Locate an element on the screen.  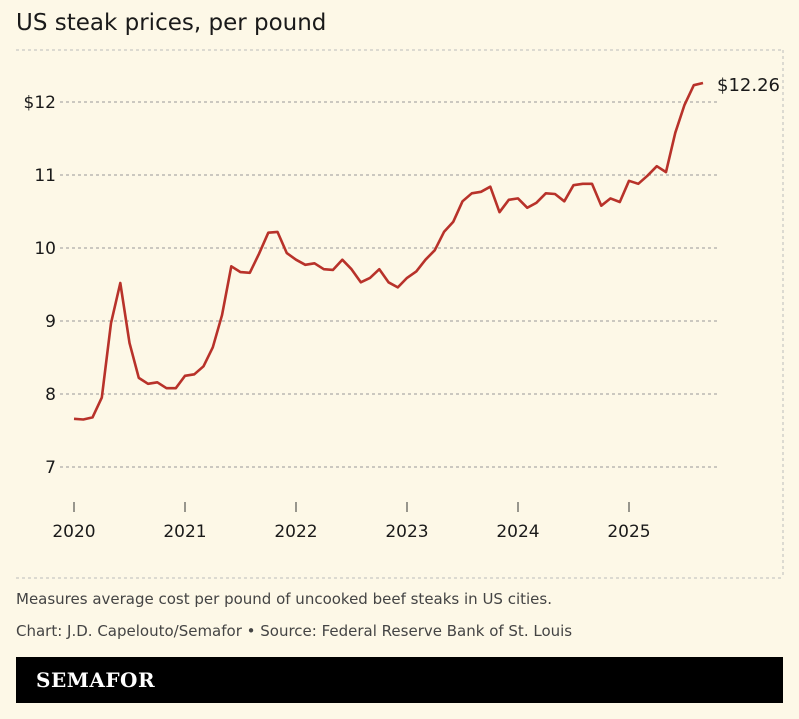
semafor-logo: SEMAFOR is located at coordinates (96, 680).